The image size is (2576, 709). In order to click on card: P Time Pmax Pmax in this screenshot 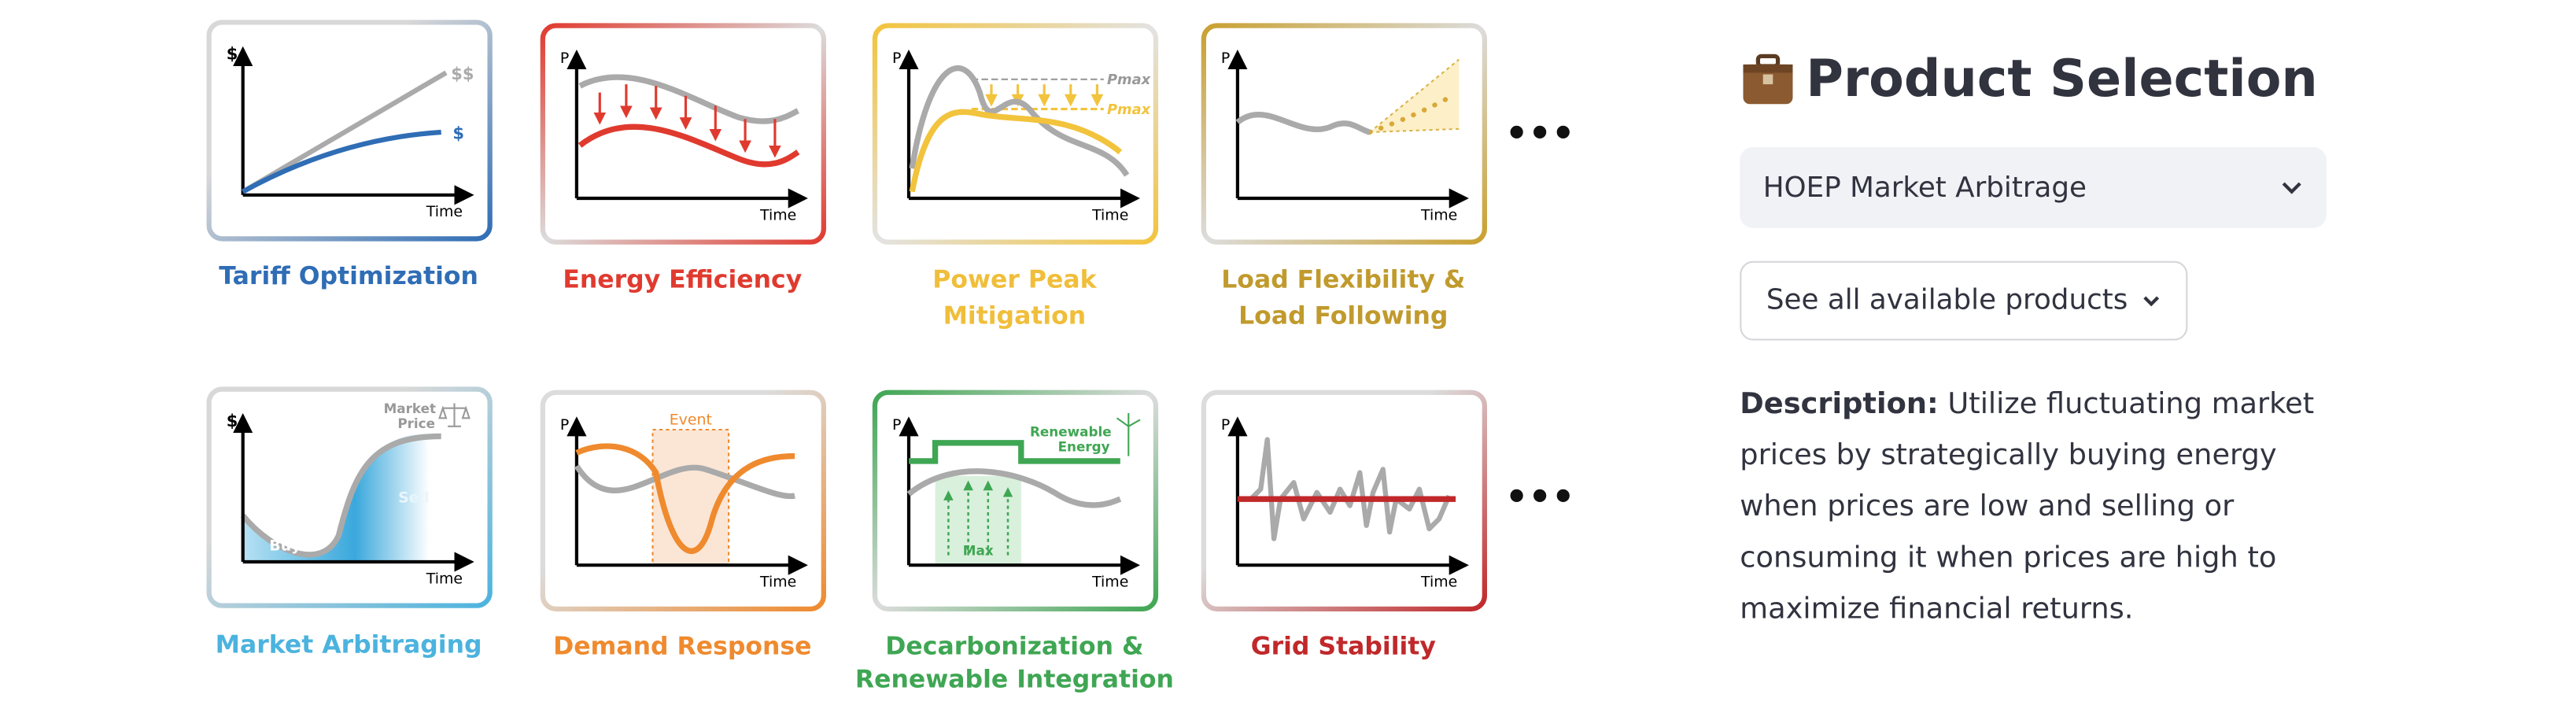, I will do `click(1016, 134)`.